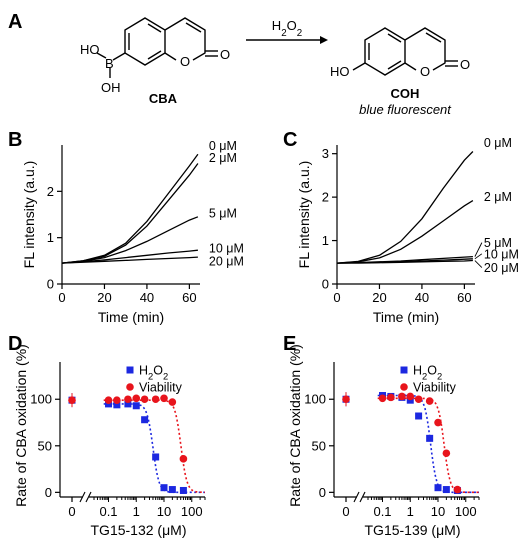  I want to click on cba-structure, so click(157, 47).